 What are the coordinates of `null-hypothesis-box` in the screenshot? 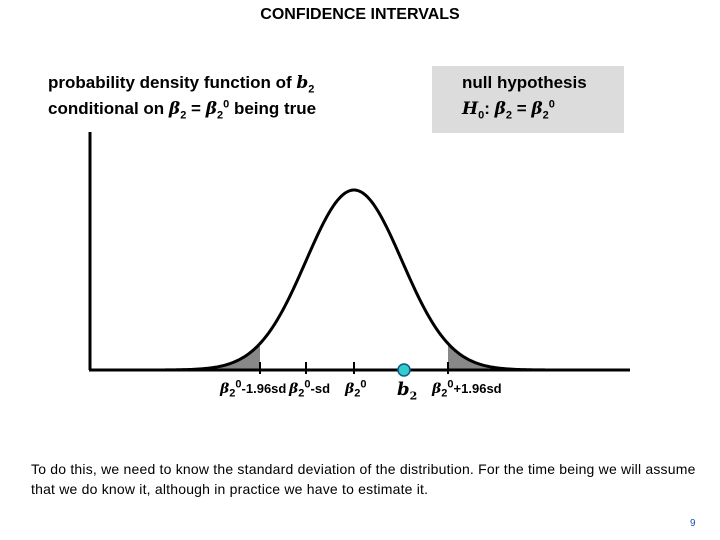 It's located at (528, 99).